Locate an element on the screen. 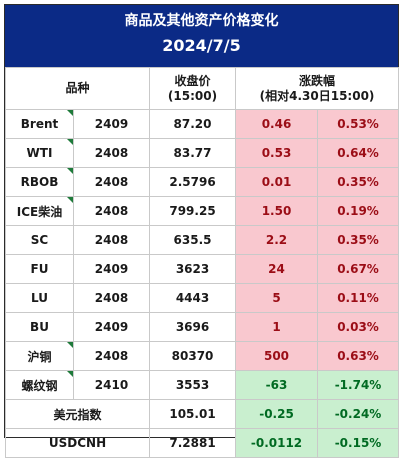 This screenshot has width=404, height=458. table-row: LU 2408 4443 5 0.11% is located at coordinates (202, 298).